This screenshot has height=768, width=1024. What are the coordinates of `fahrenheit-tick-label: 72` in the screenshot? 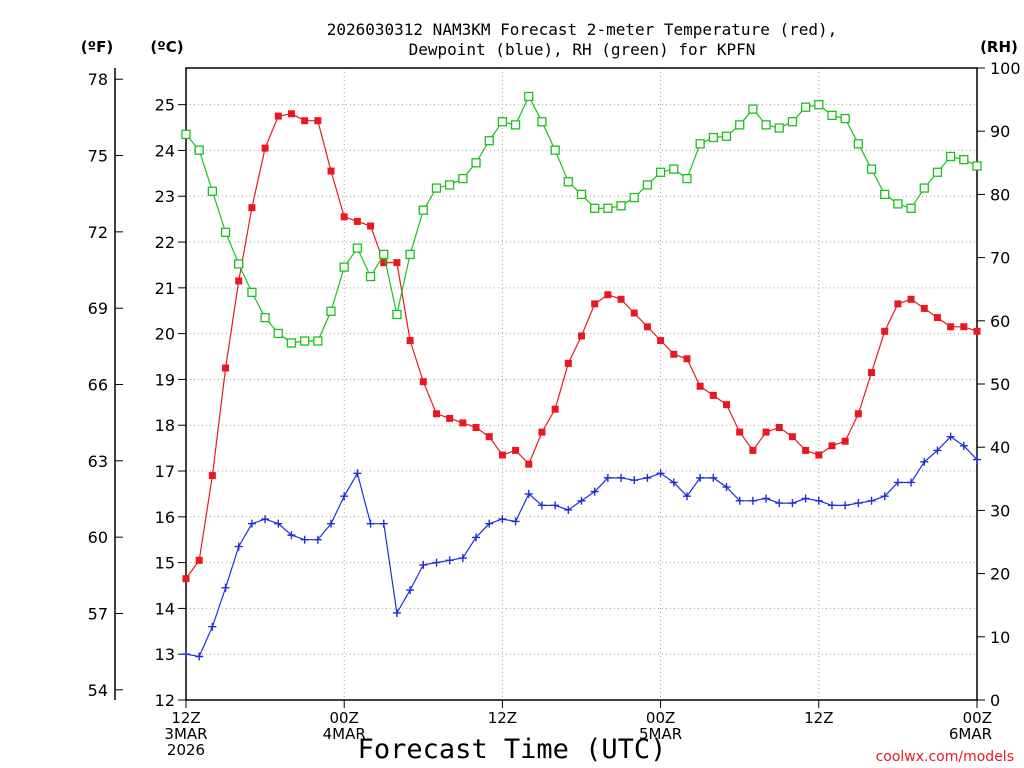 It's located at (98, 232).